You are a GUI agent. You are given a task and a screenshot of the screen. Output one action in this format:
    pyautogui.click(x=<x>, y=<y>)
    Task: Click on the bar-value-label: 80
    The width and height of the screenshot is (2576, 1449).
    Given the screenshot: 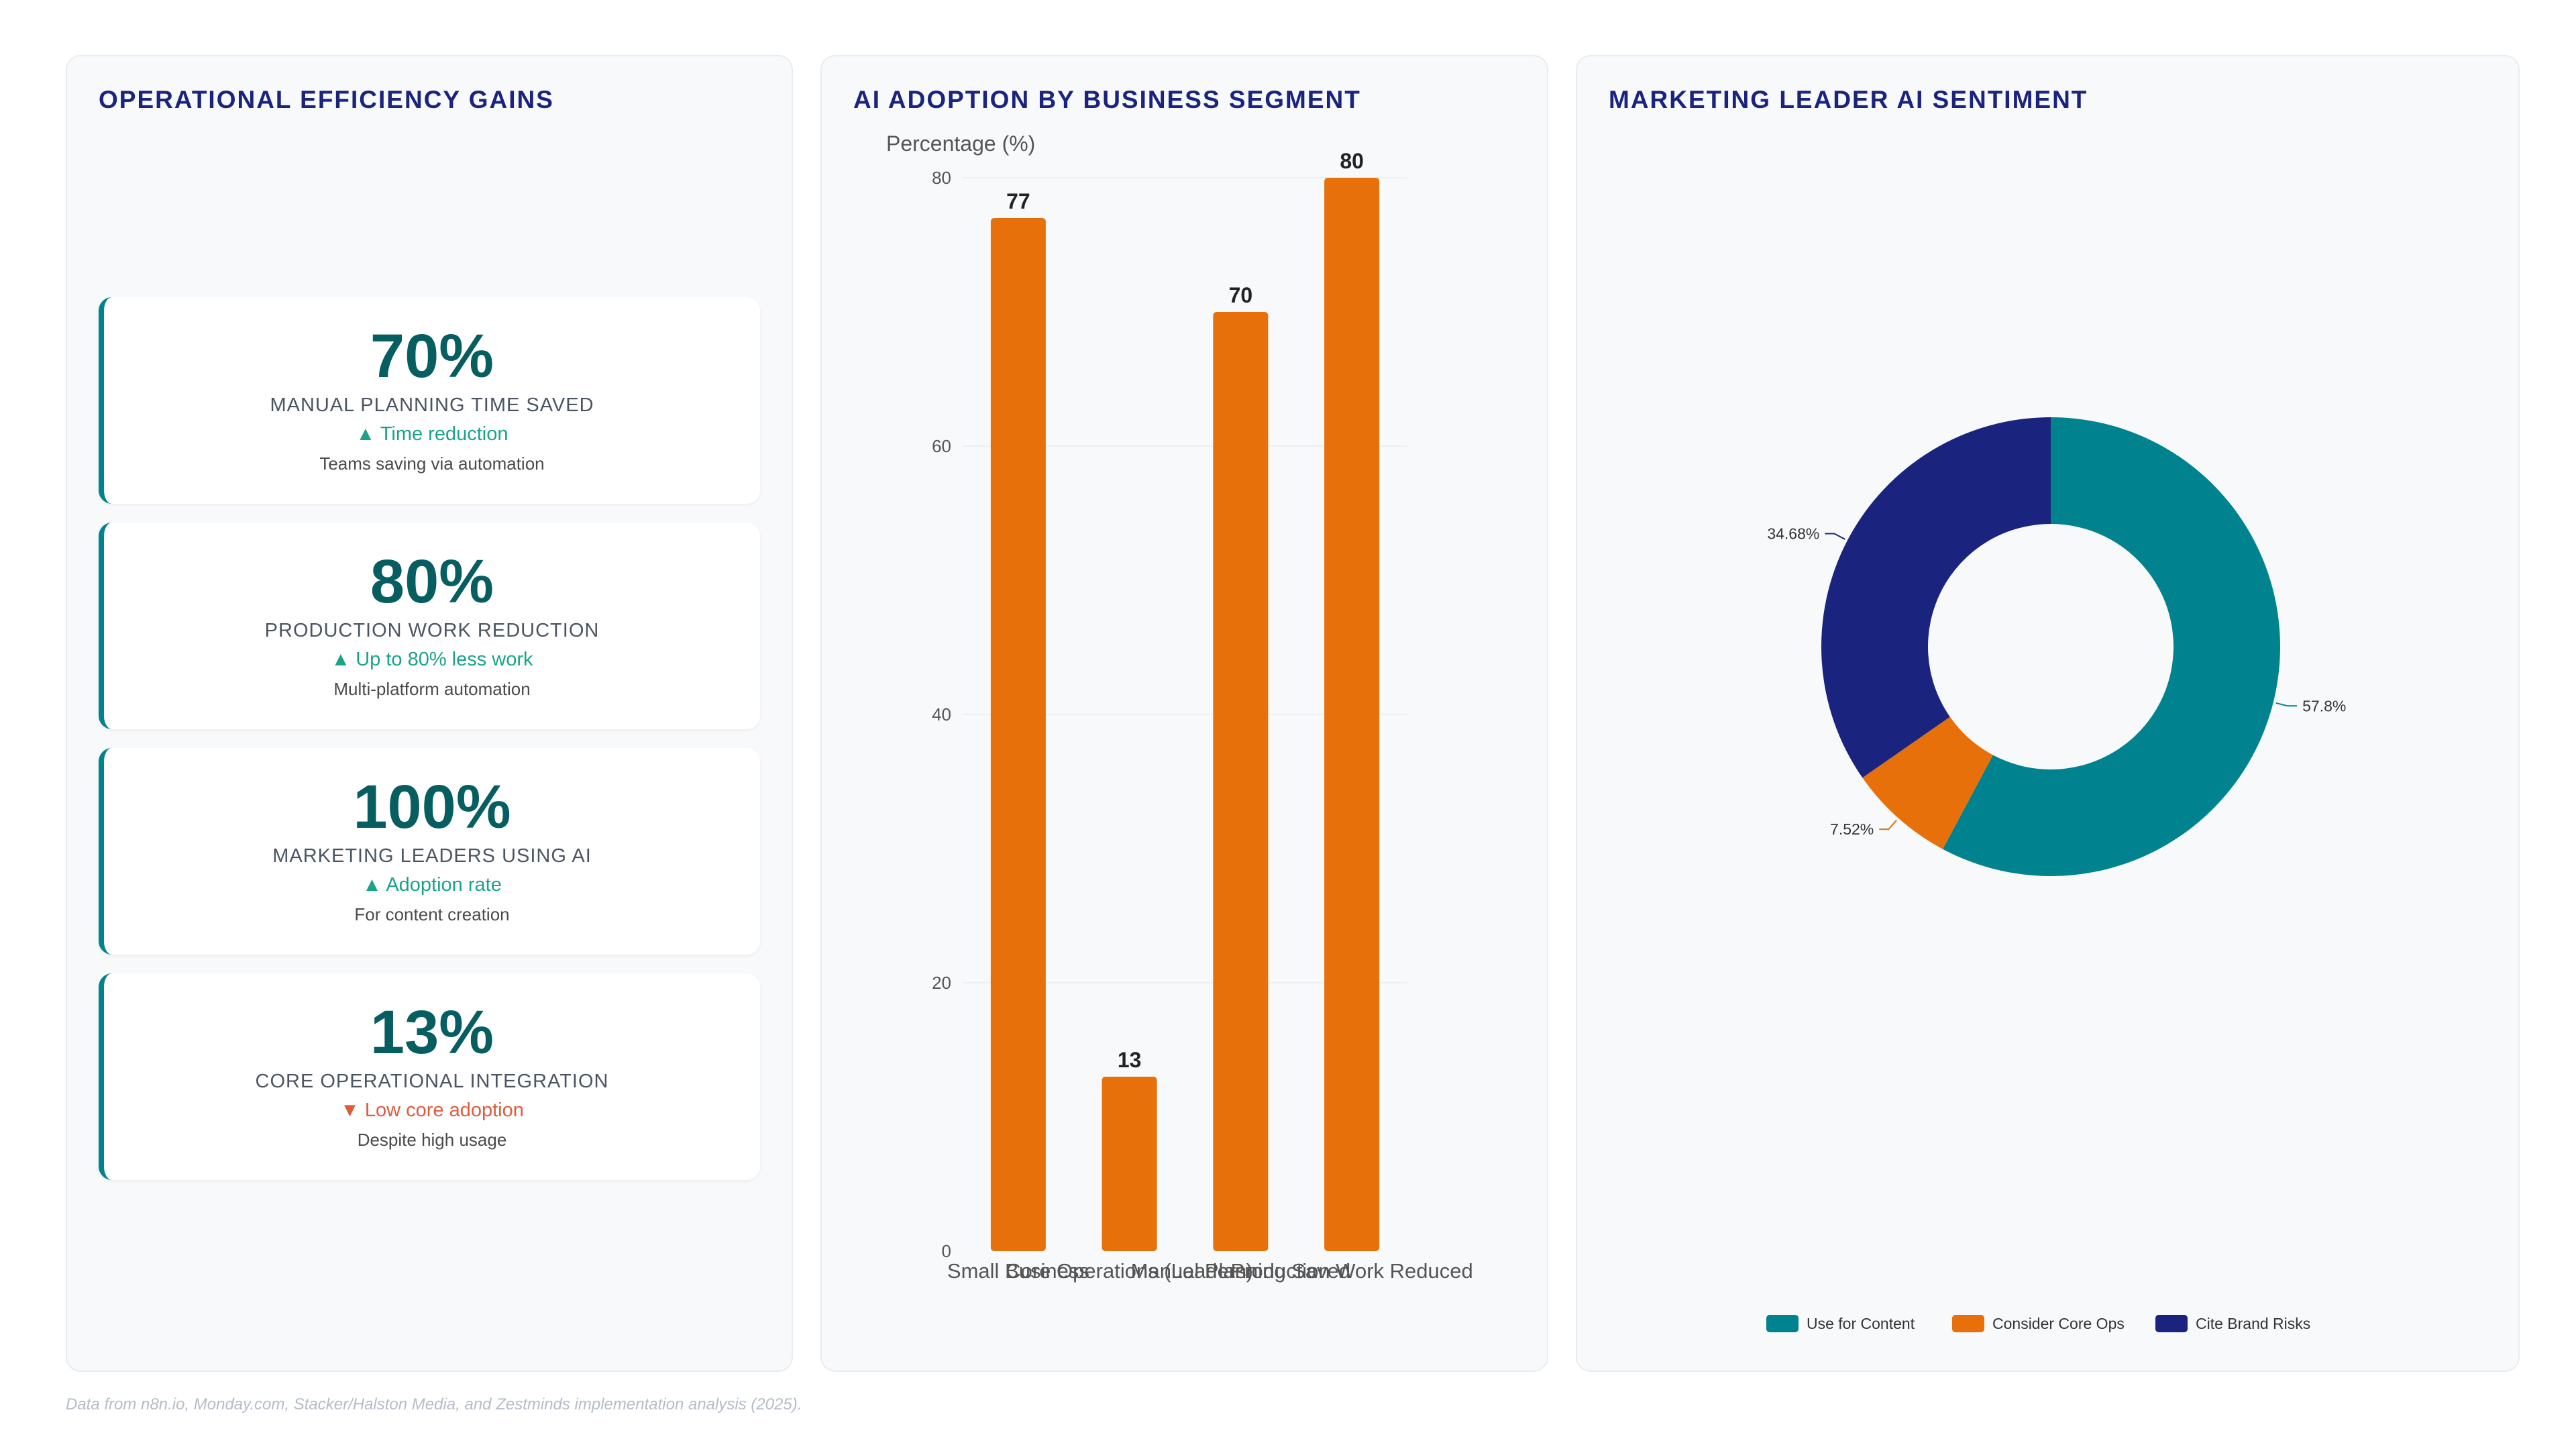 What is the action you would take?
    pyautogui.click(x=1352, y=161)
    